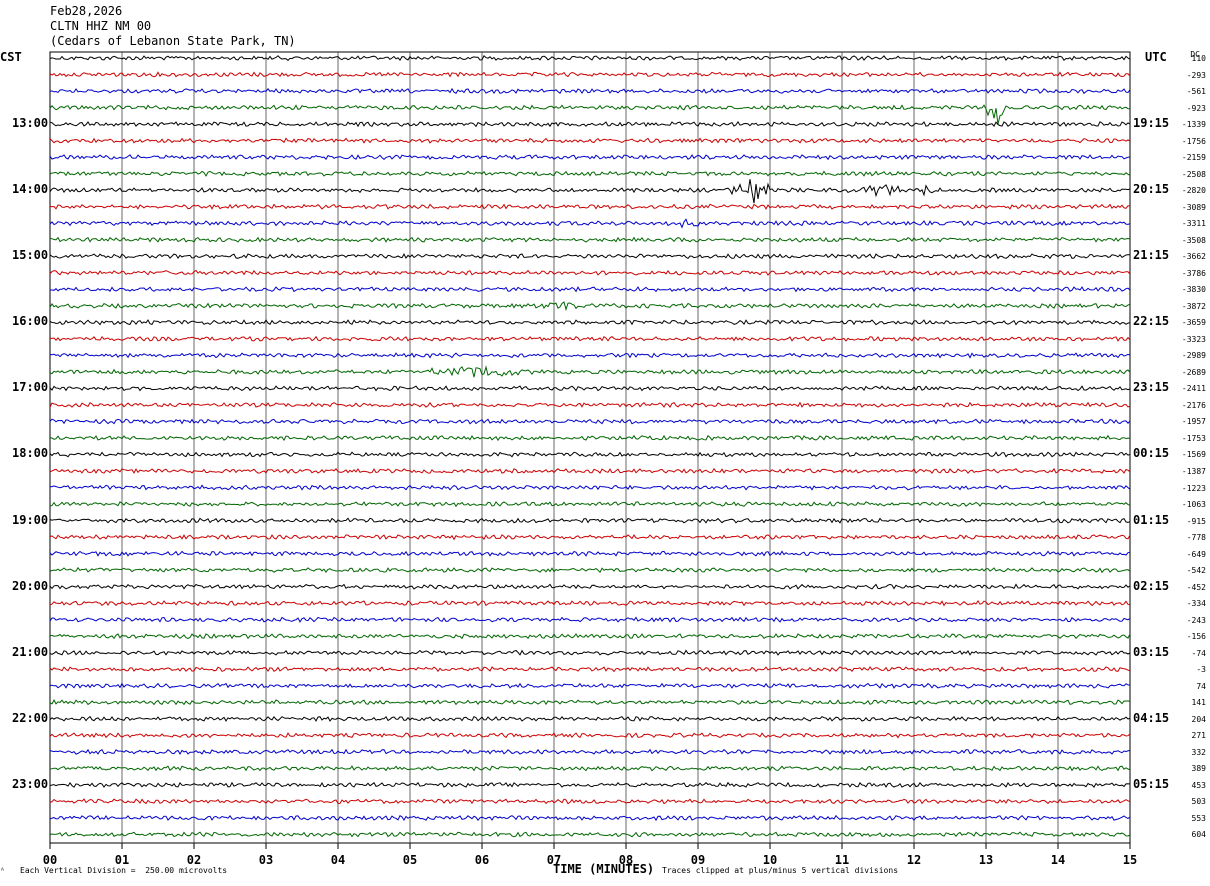 This screenshot has height=886, width=1210. Describe the element at coordinates (30, 255) in the screenshot. I see `left-hour-label: 15:00` at that location.